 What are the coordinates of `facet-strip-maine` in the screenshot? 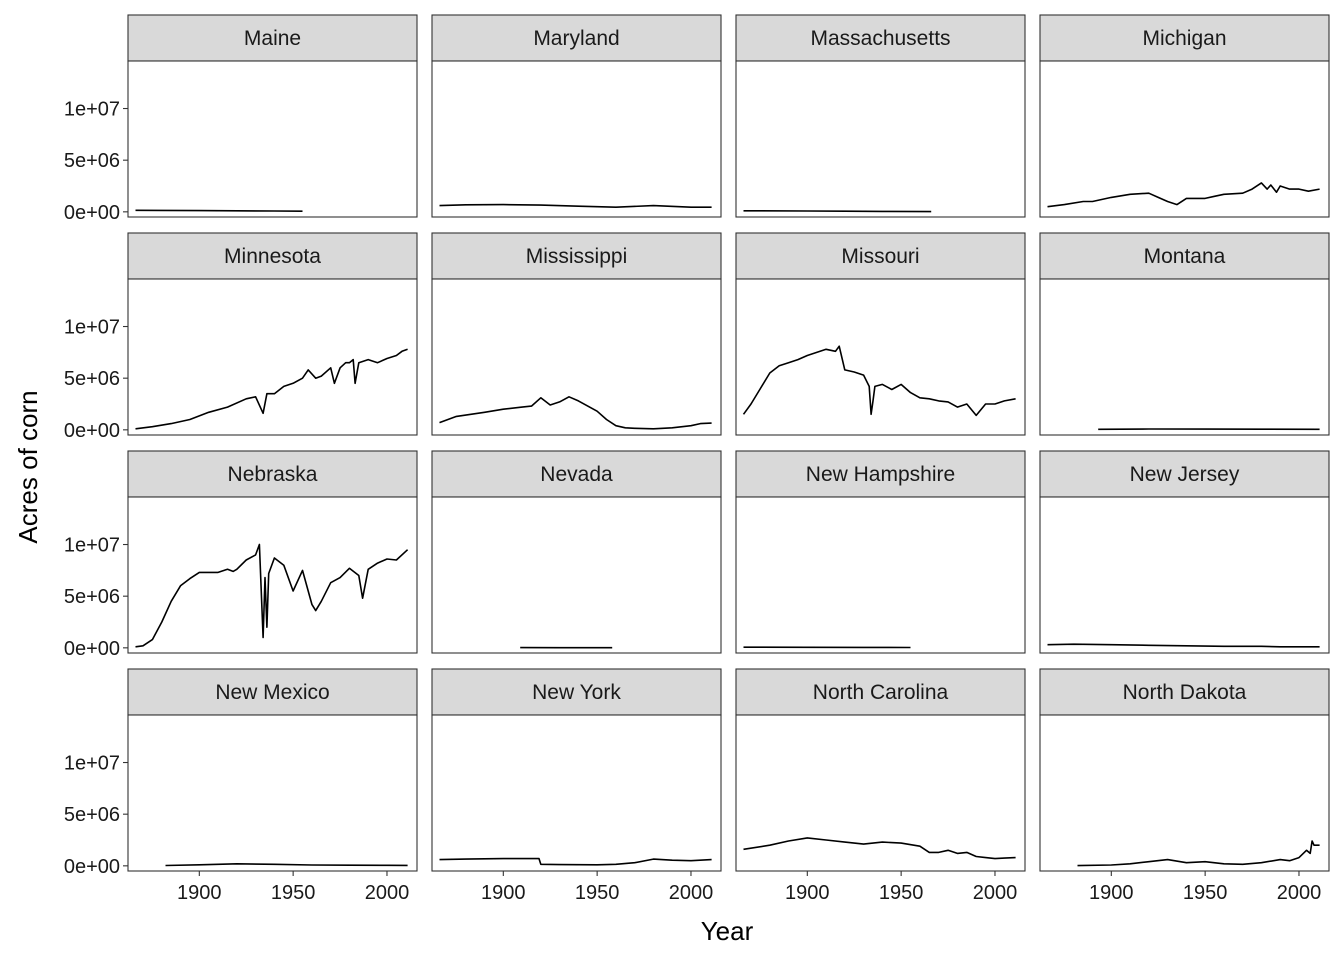 It's located at (272, 38).